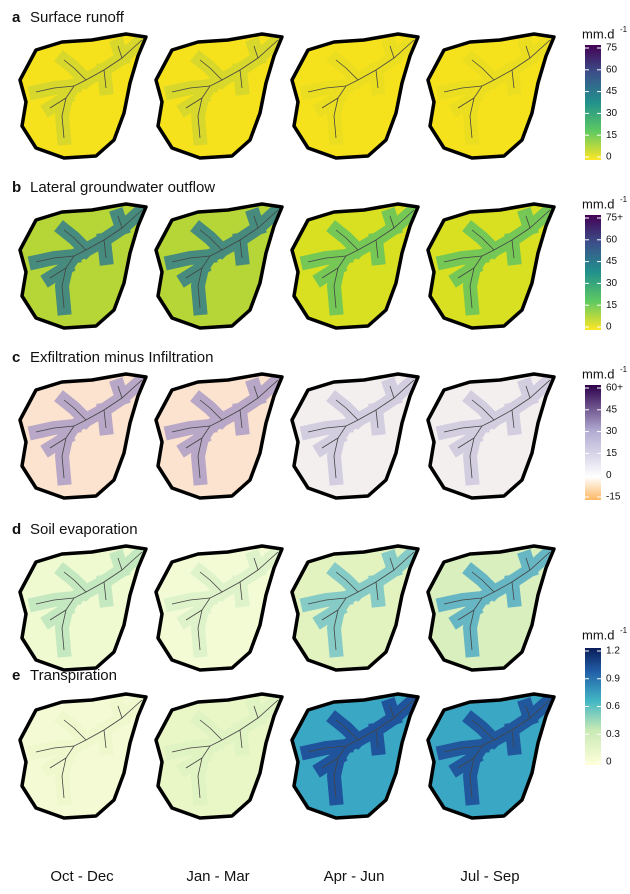  What do you see at coordinates (77, 17) in the screenshot?
I see `panel-title: Surface runoff` at bounding box center [77, 17].